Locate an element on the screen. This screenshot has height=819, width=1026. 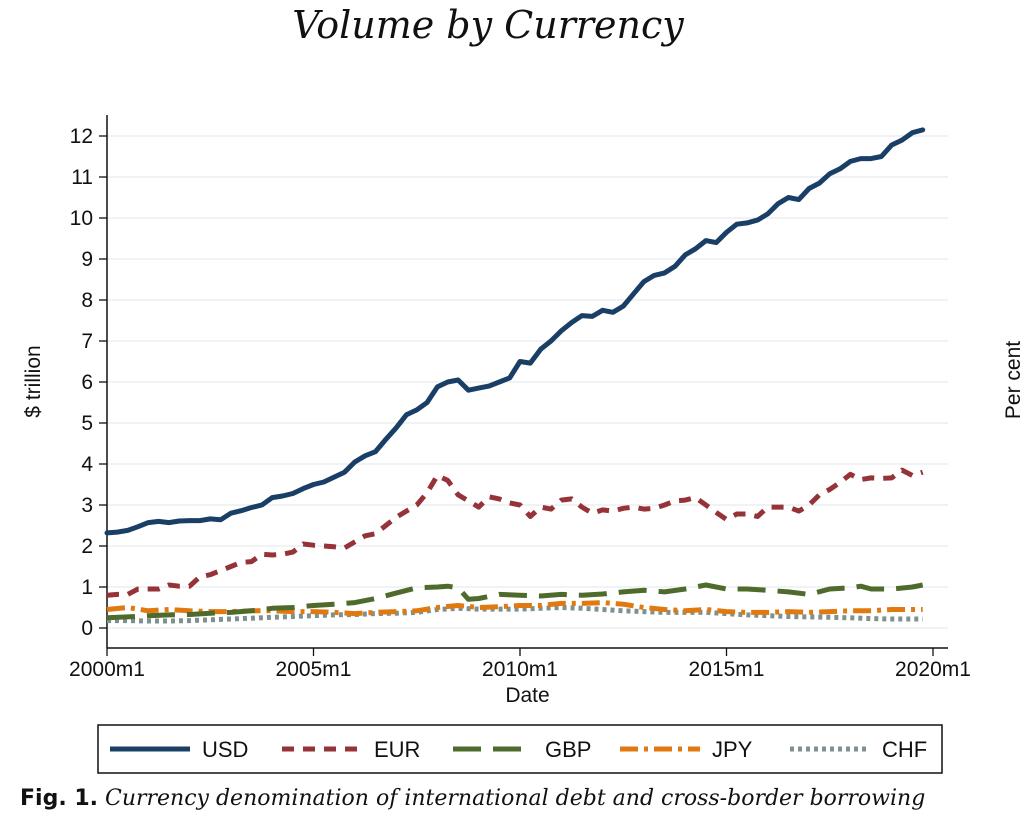
y-tick-label: 5 is located at coordinates (87, 423).